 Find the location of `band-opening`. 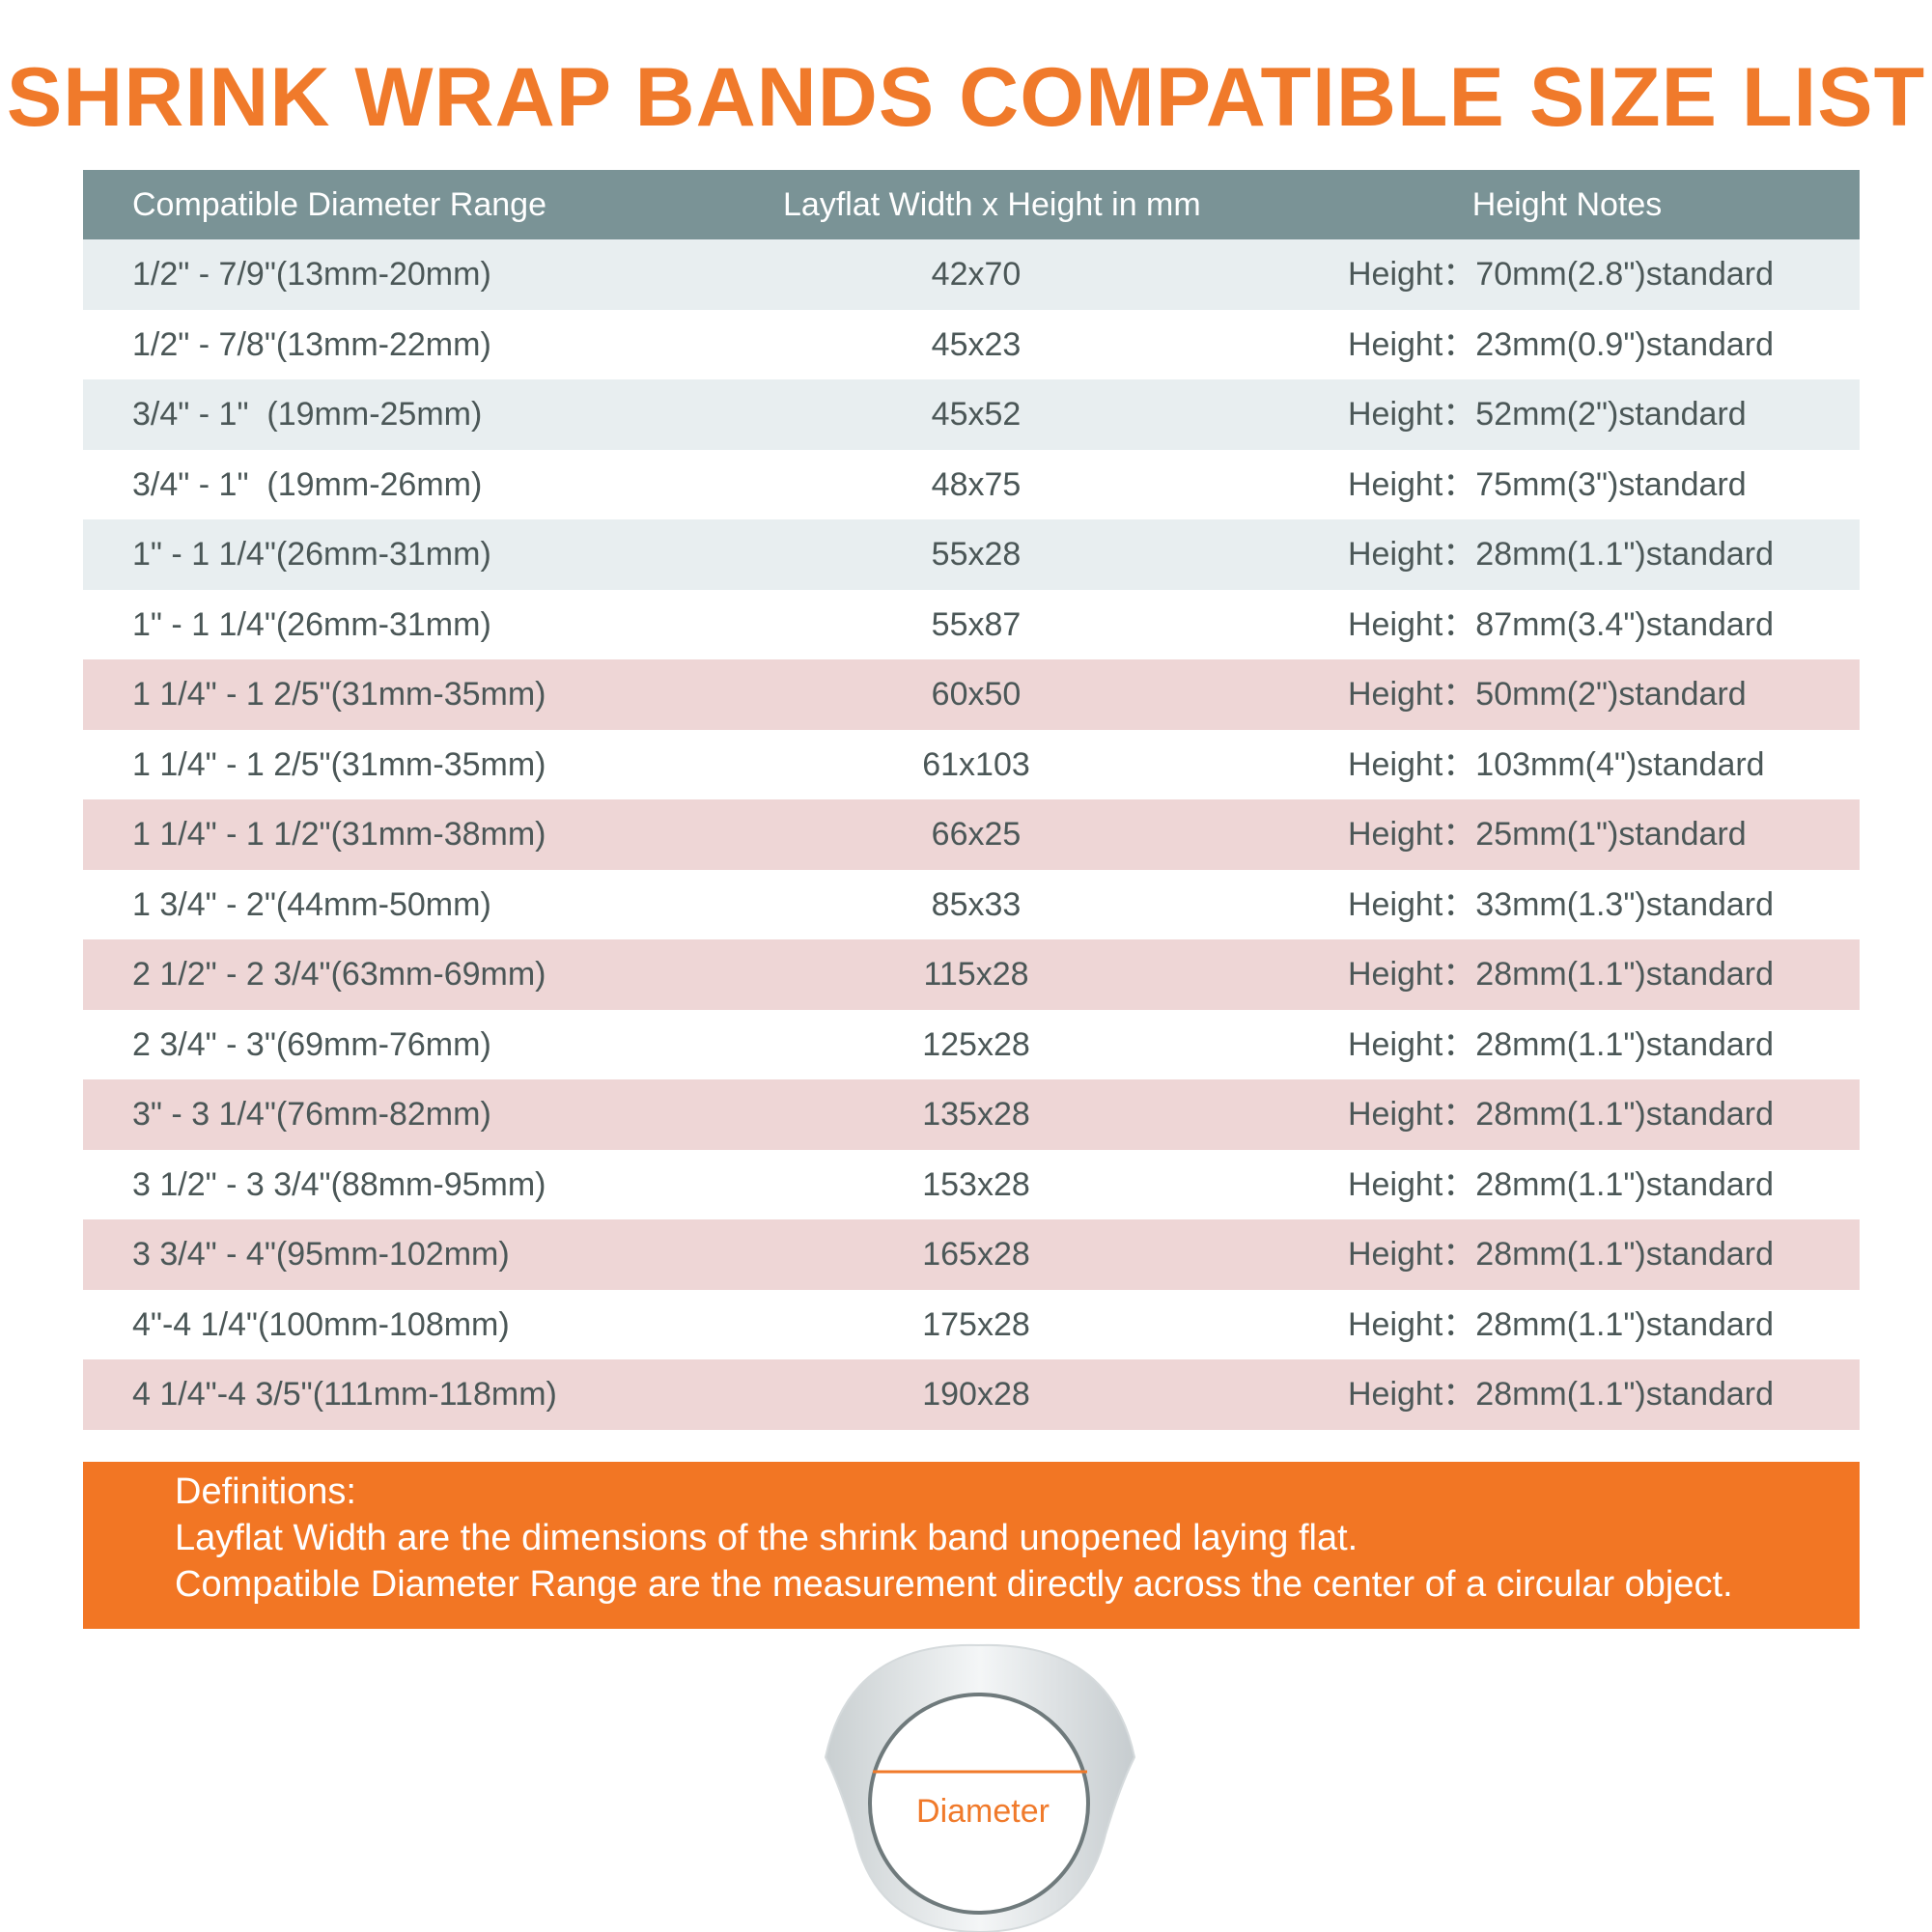

band-opening is located at coordinates (979, 1804).